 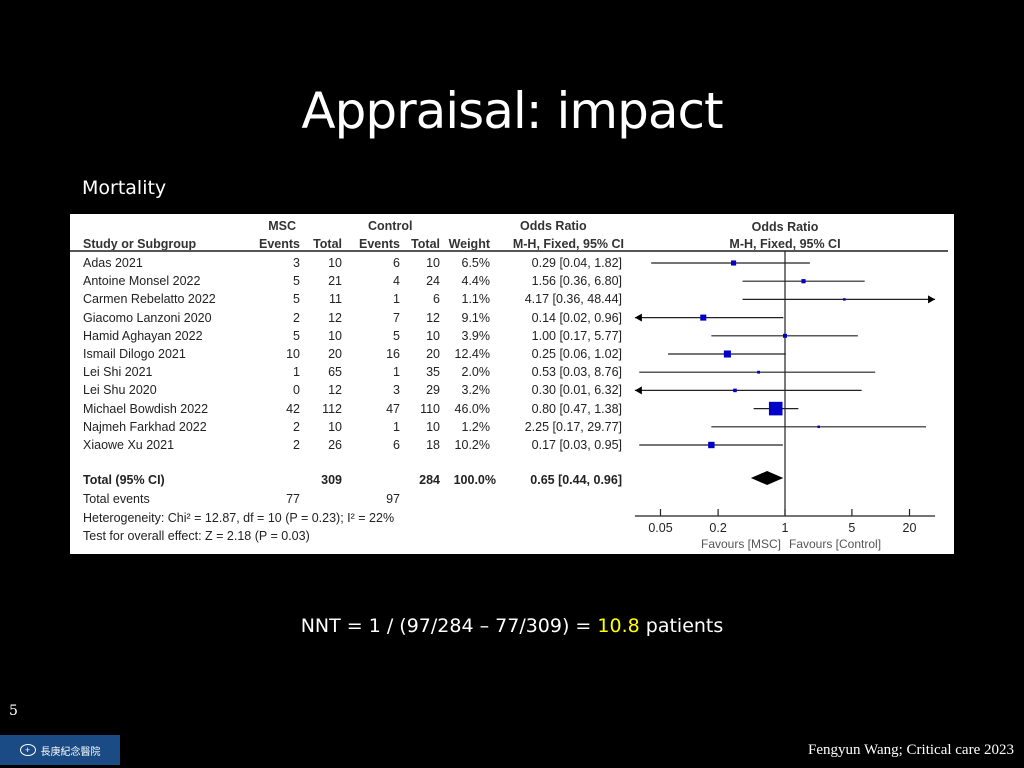 I want to click on study-name: Giacomo Lanzoni 2020, so click(x=147, y=317).